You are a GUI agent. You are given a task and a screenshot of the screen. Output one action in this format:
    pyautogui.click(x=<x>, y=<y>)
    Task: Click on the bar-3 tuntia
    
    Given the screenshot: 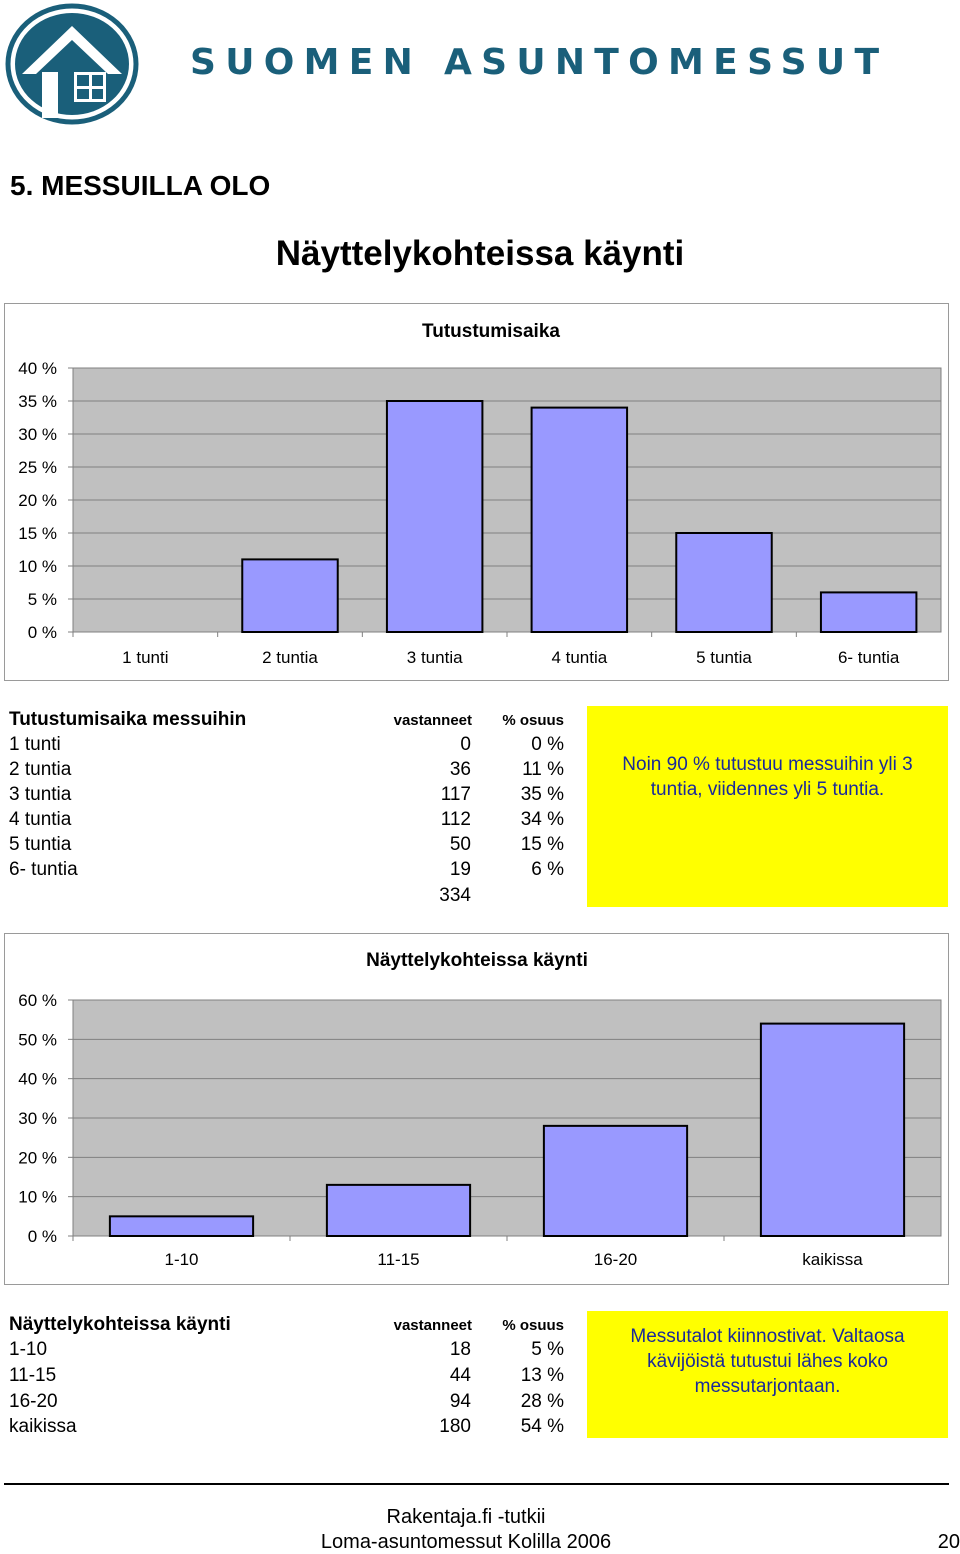 What is the action you would take?
    pyautogui.click(x=434, y=516)
    